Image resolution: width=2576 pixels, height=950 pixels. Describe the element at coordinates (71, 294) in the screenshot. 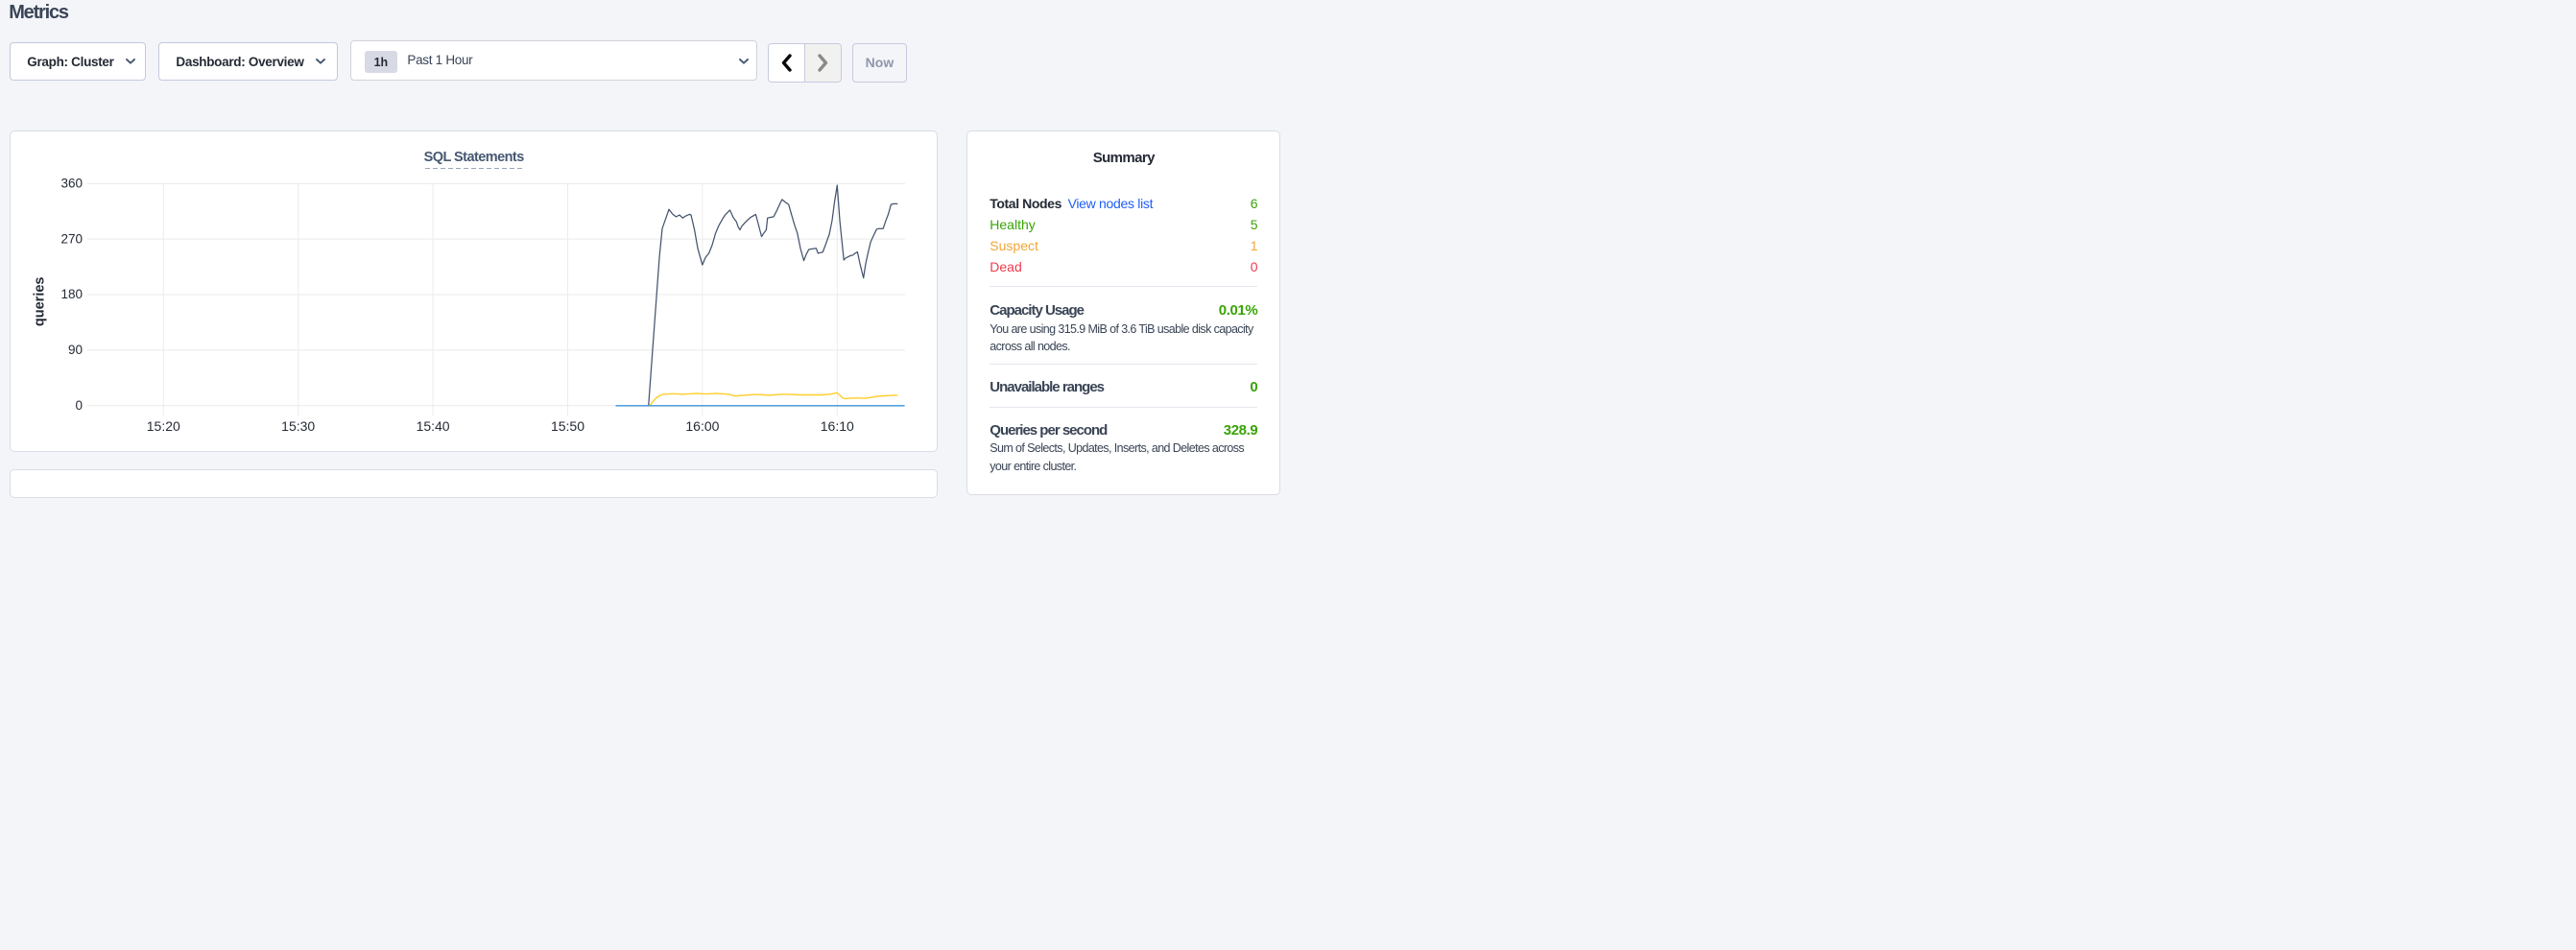

I see `svg-text: 180` at that location.